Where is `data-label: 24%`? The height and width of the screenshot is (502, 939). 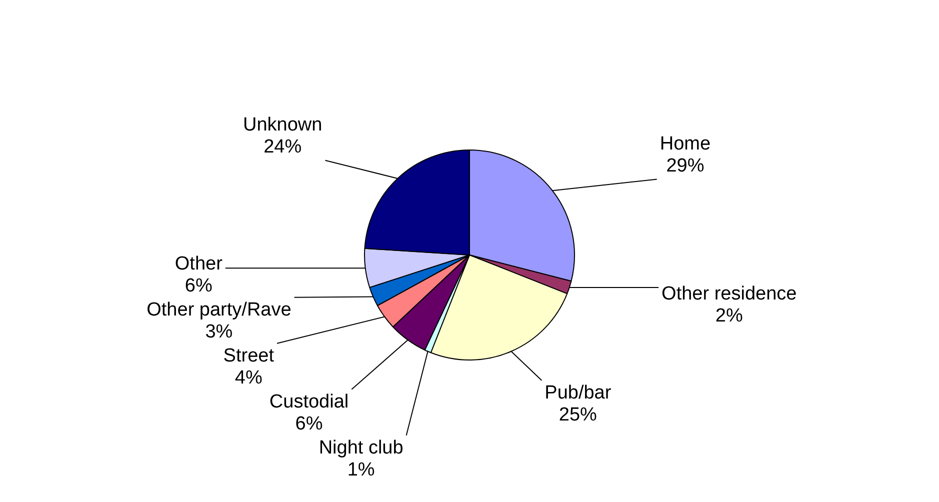 data-label: 24% is located at coordinates (283, 147).